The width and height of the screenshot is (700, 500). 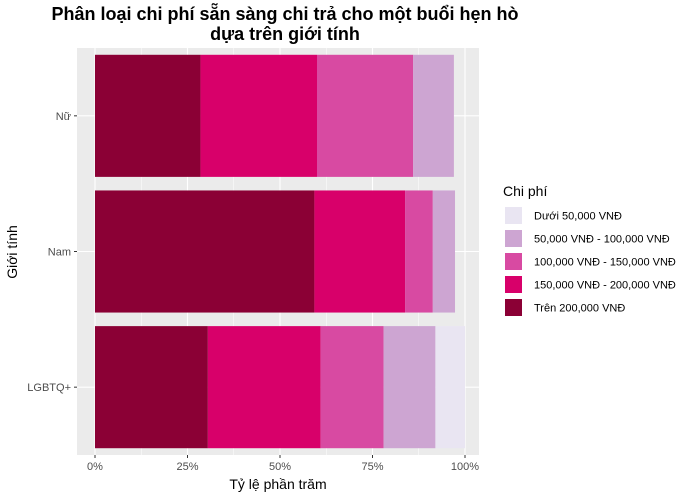 I want to click on legend-label: Dưới 50,000 VNĐ, so click(x=578, y=217).